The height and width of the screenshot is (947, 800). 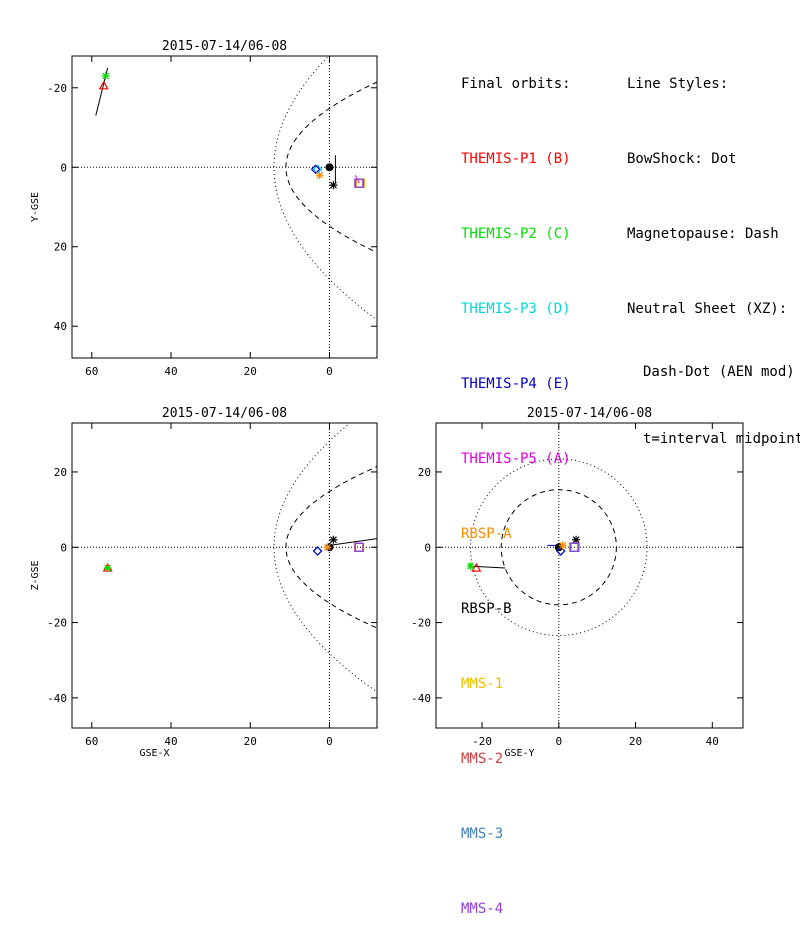 I want to click on marker-themis-p3-d, so click(x=317, y=551).